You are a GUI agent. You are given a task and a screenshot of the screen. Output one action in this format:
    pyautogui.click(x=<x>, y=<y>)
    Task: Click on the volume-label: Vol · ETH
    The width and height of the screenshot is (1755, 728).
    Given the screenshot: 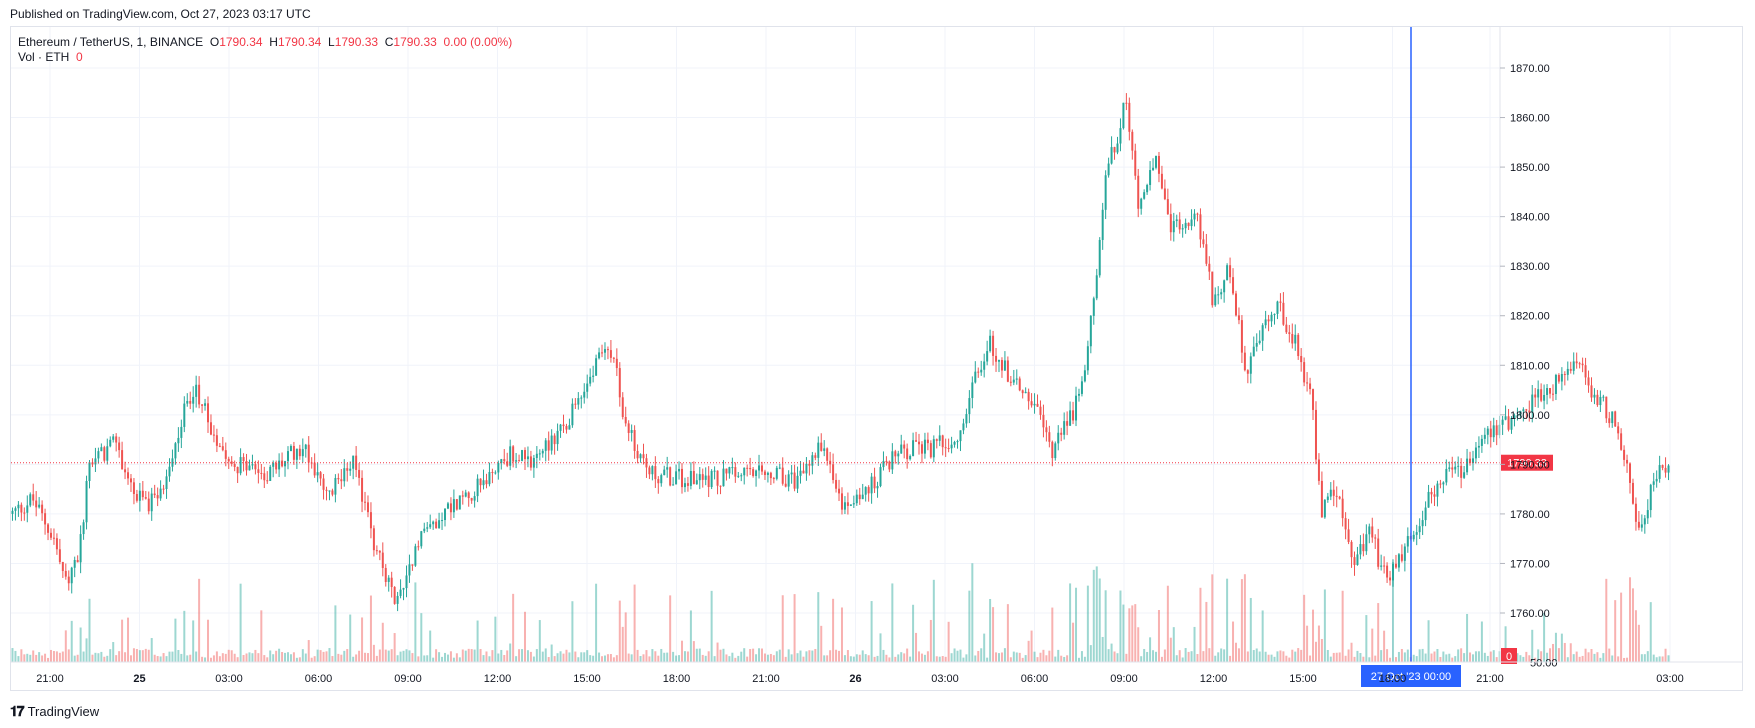 What is the action you would take?
    pyautogui.click(x=44, y=57)
    